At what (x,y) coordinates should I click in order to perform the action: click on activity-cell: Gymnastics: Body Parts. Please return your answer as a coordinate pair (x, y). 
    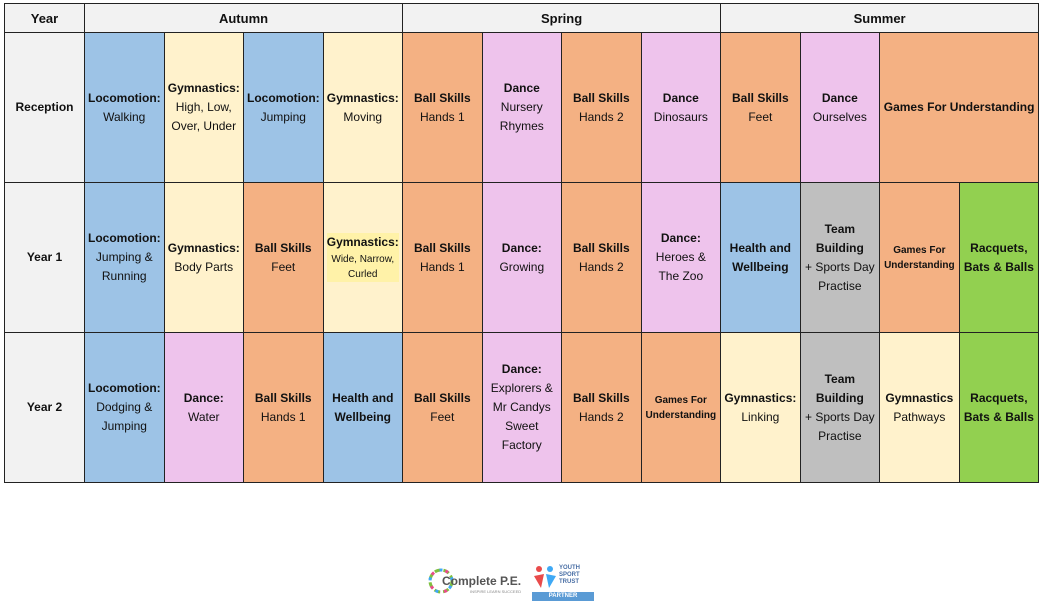
    Looking at the image, I should click on (203, 257).